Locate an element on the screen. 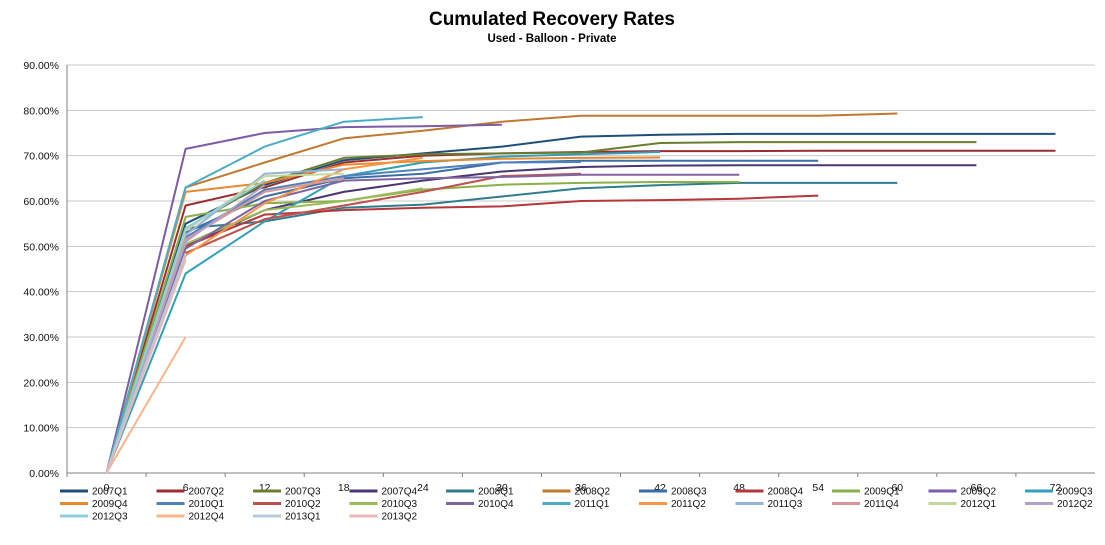 The height and width of the screenshot is (545, 1105). legend-label-2009Q1: 2009Q1 is located at coordinates (882, 492).